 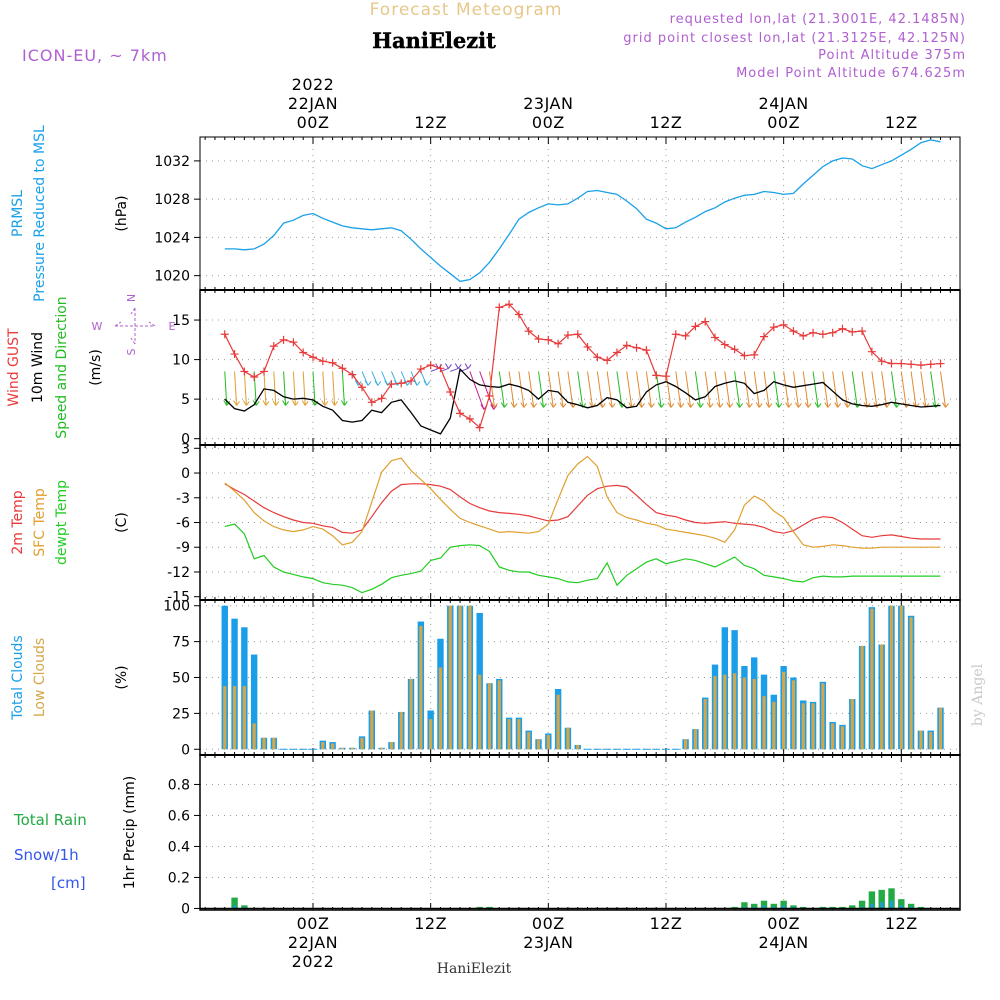 I want to click on panel-label: Low Clouds, so click(x=40, y=677).